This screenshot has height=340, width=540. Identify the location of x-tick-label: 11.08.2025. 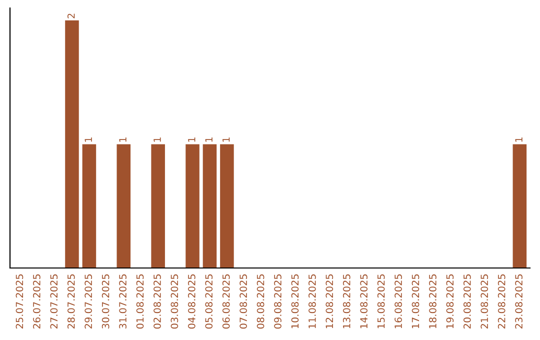
(312, 301).